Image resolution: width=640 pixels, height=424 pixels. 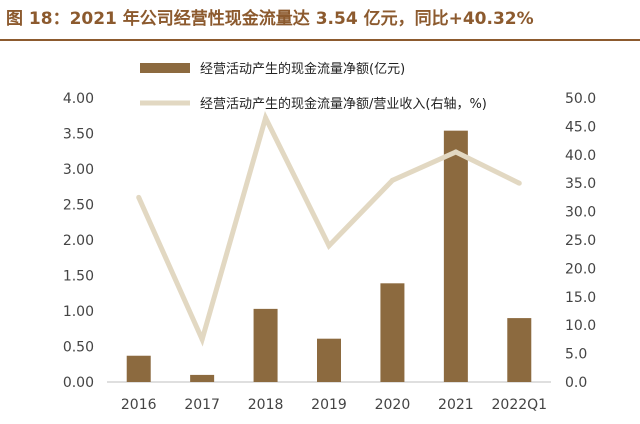 What do you see at coordinates (78, 383) in the screenshot?
I see `left-axis-tick-label: 0.00` at bounding box center [78, 383].